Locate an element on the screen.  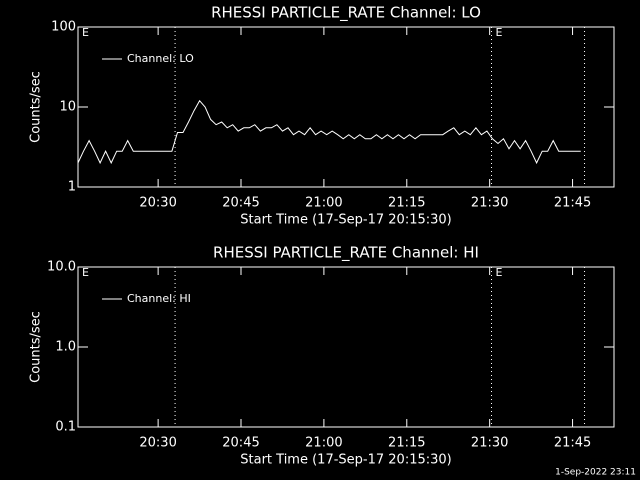
legend-label: Channel: LO is located at coordinates (160, 58).